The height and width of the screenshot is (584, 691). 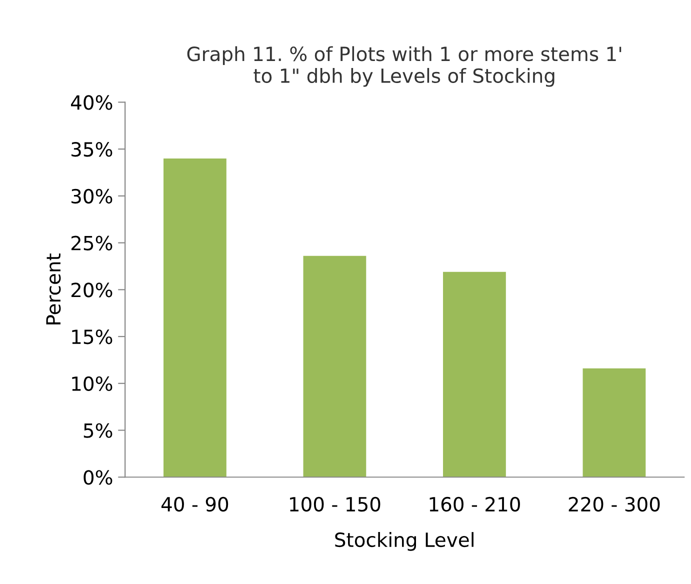 I want to click on y-tick-label: 0%, so click(x=98, y=477).